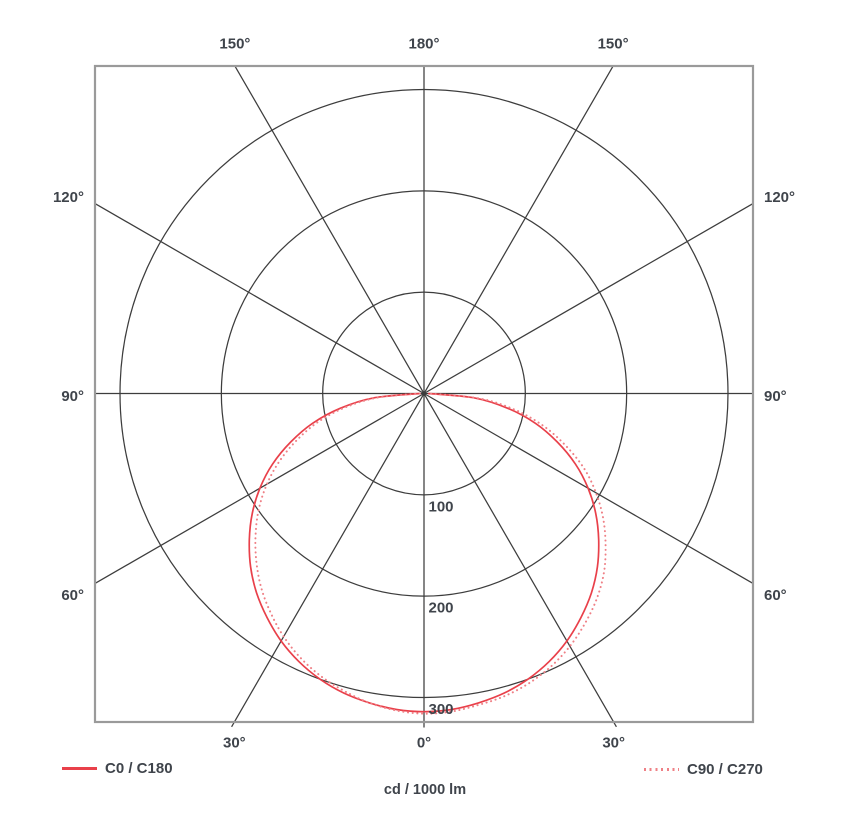 The image size is (850, 824). Describe the element at coordinates (139, 768) in the screenshot. I see `legend-label-c0-c180: C0 / C180` at that location.